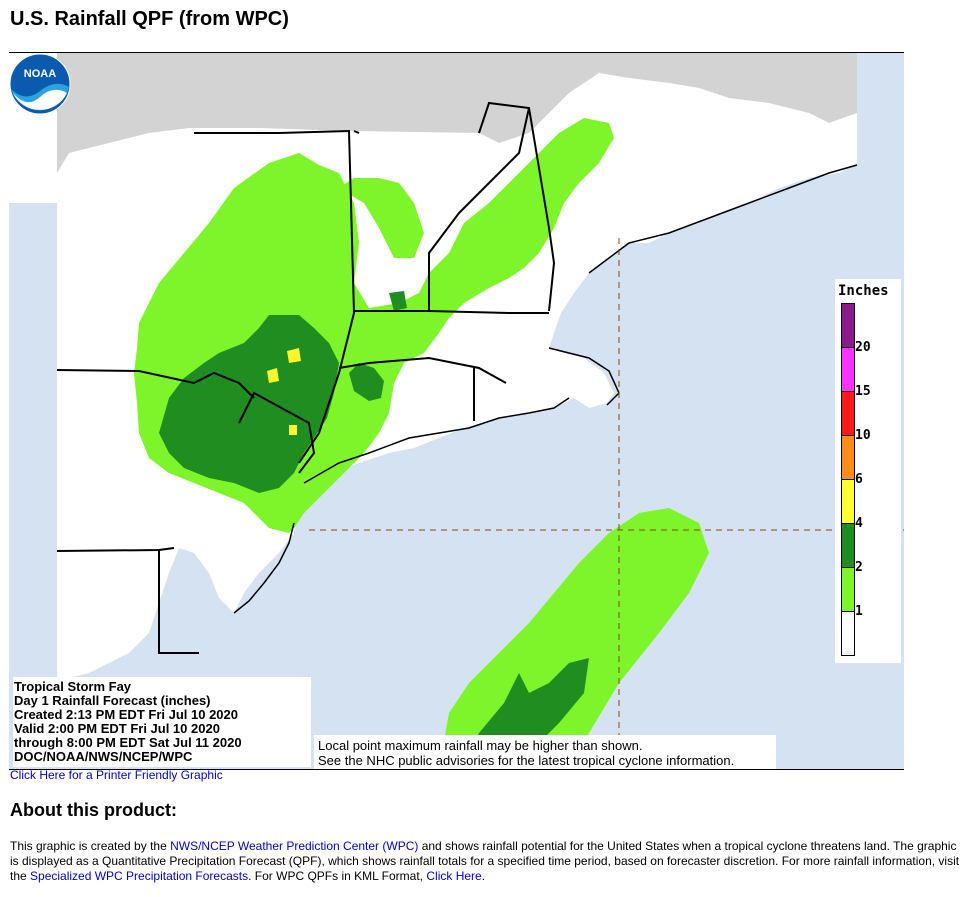 This screenshot has width=973, height=897. Describe the element at coordinates (149, 19) in the screenshot. I see `page-title: U.S. Rainfall QPF (from WPC)` at that location.